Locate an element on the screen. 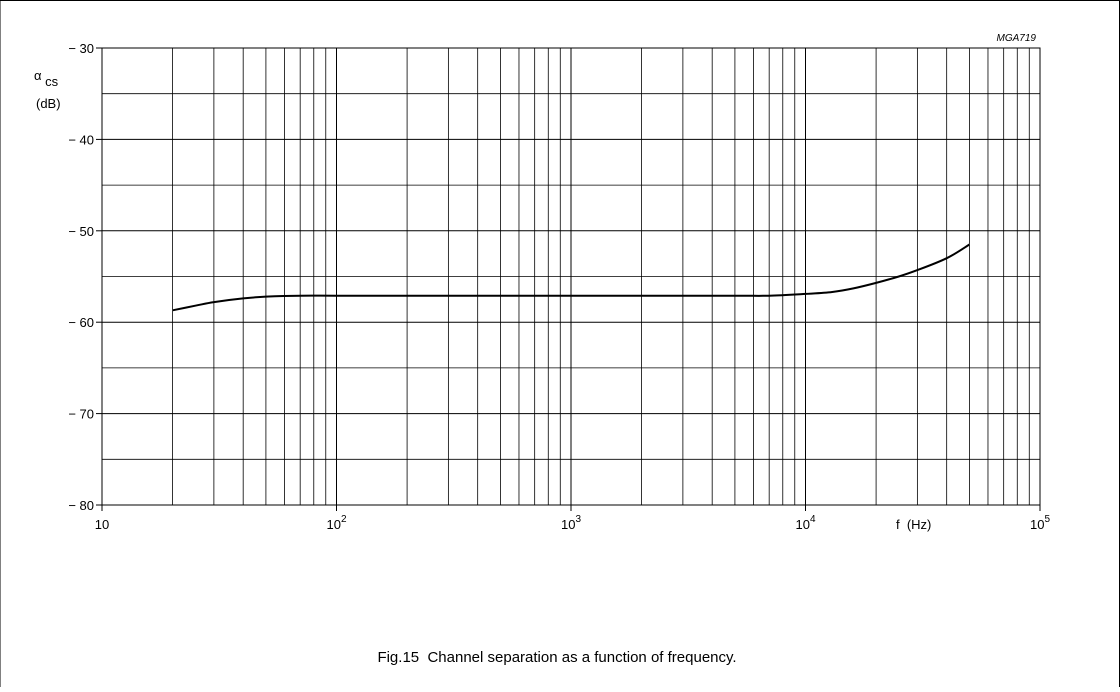  x-axis-label: f (Hz) is located at coordinates (913, 524).